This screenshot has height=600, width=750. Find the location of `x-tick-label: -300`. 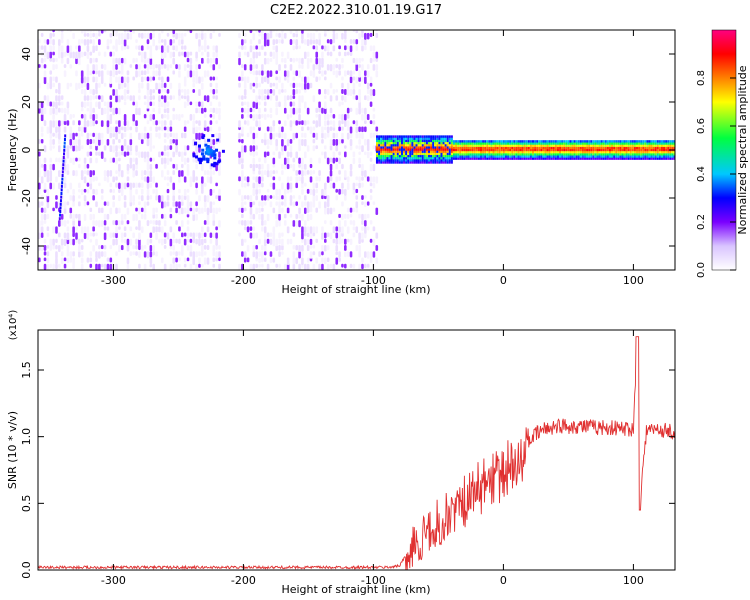

x-tick-label: -300 is located at coordinates (113, 280).